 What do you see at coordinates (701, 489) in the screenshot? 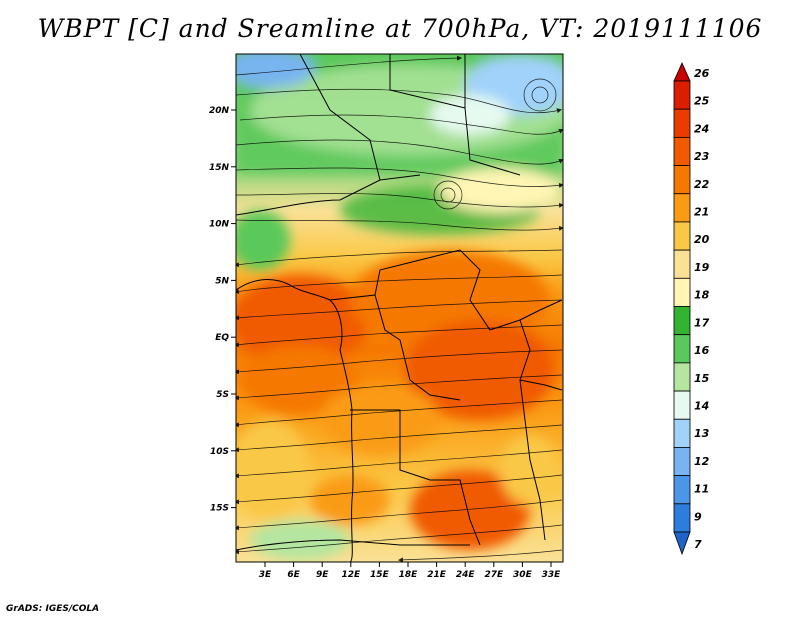
I see `colorbar-label: 11` at bounding box center [701, 489].